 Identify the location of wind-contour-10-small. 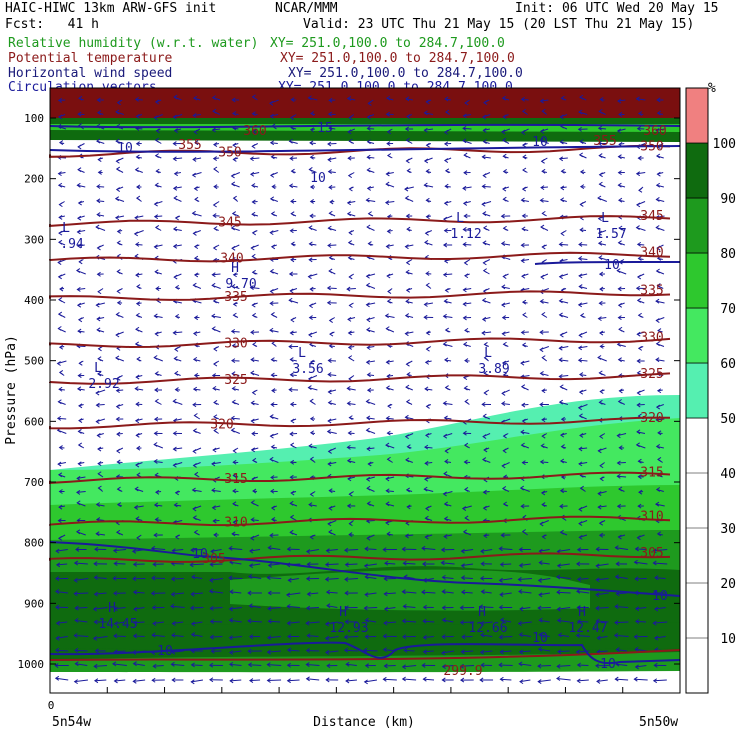
(607, 263).